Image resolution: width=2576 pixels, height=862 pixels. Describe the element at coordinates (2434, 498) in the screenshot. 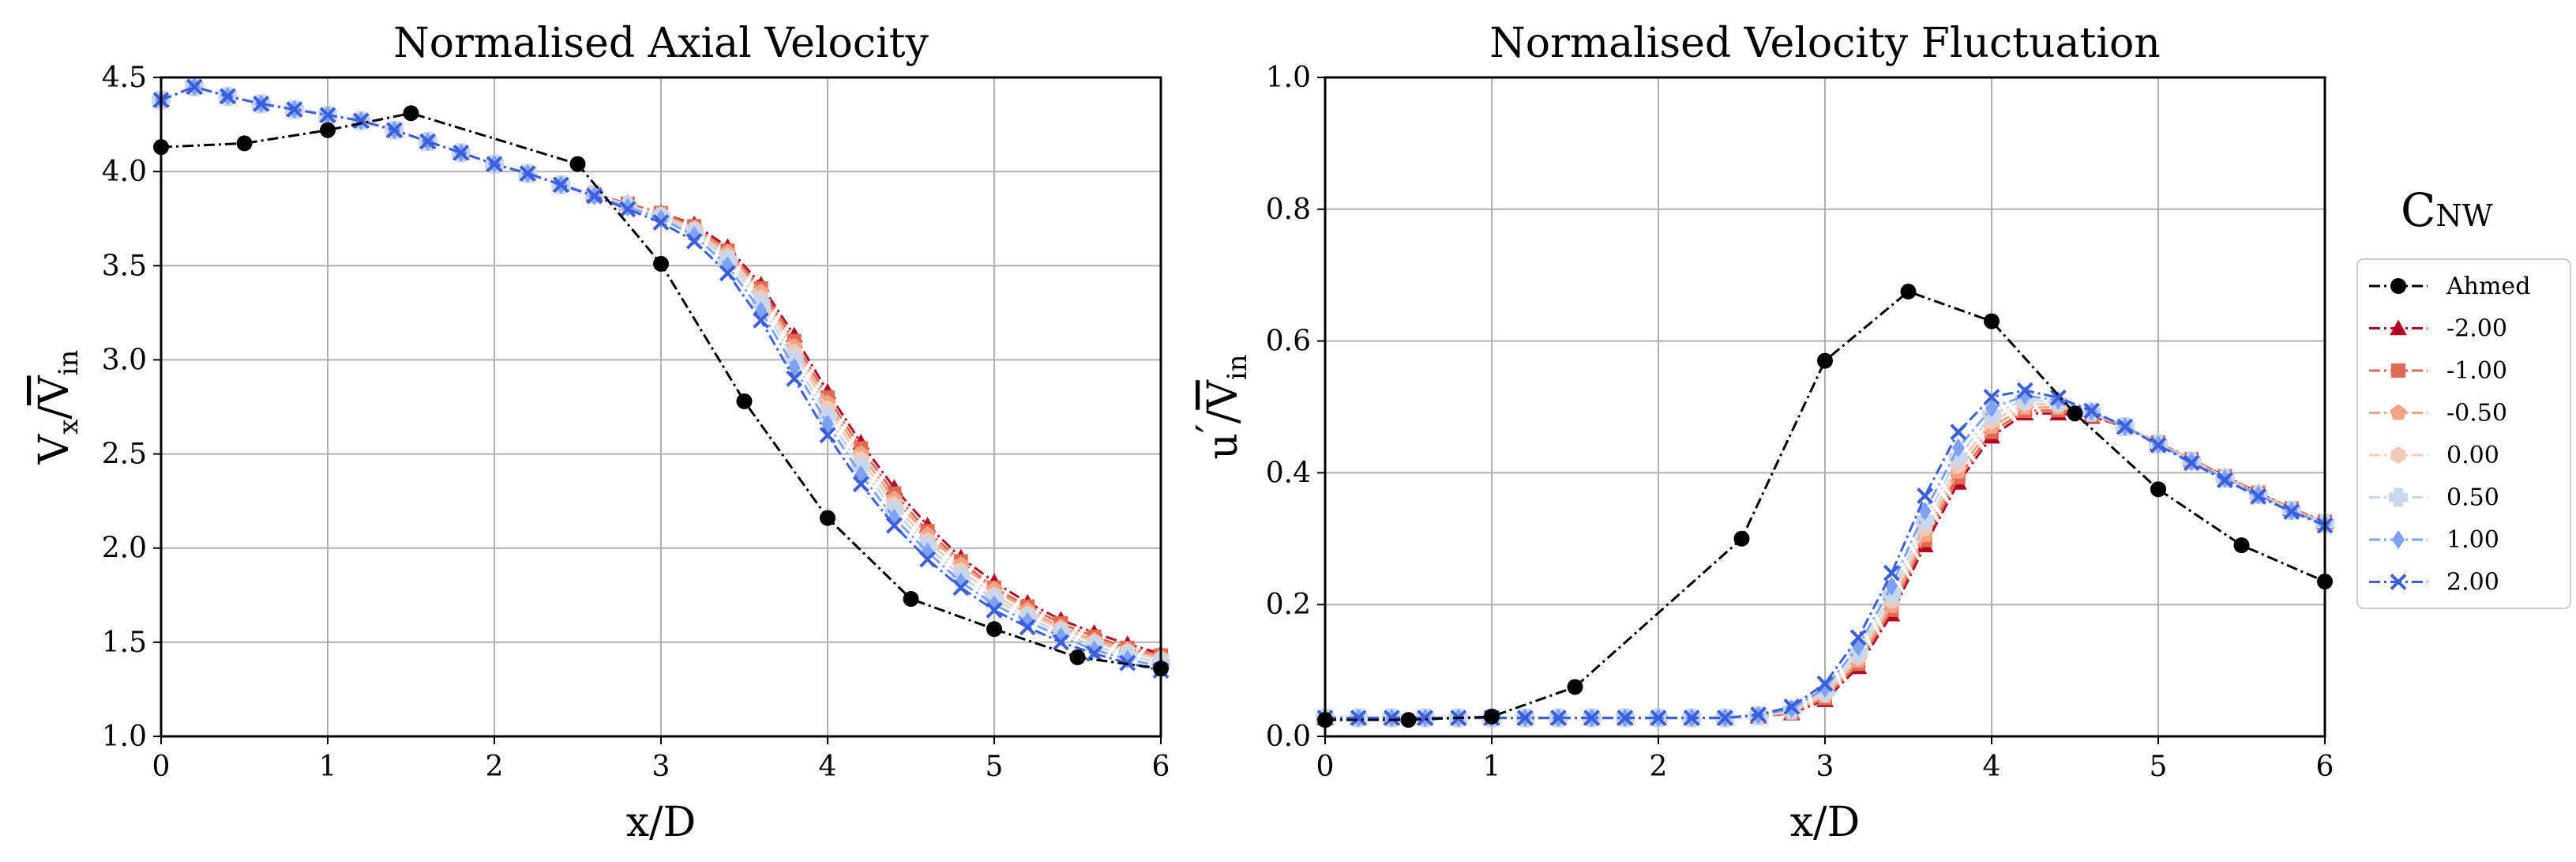

I see `legend-entry-0.50: 0.50` at that location.